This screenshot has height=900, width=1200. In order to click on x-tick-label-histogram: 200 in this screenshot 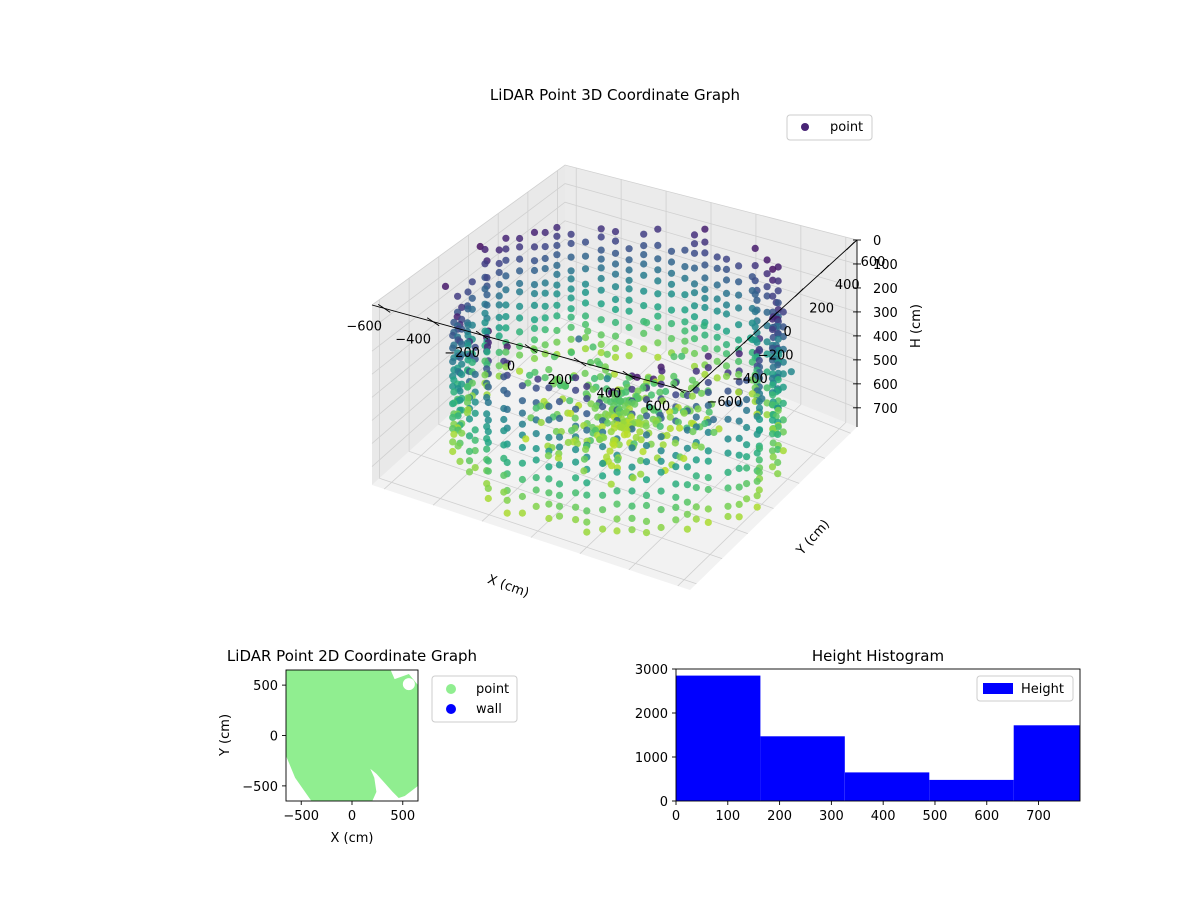, I will do `click(779, 816)`.